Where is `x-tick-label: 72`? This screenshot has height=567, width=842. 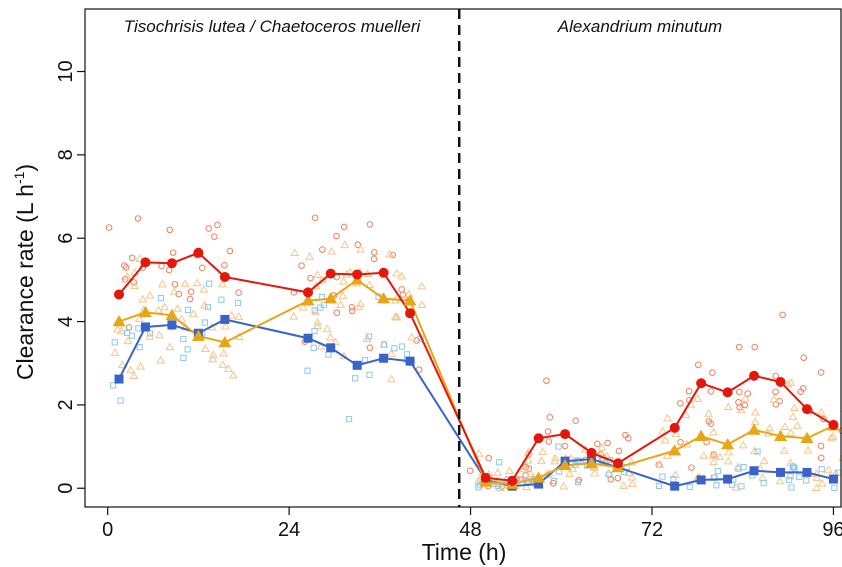 x-tick-label: 72 is located at coordinates (652, 530).